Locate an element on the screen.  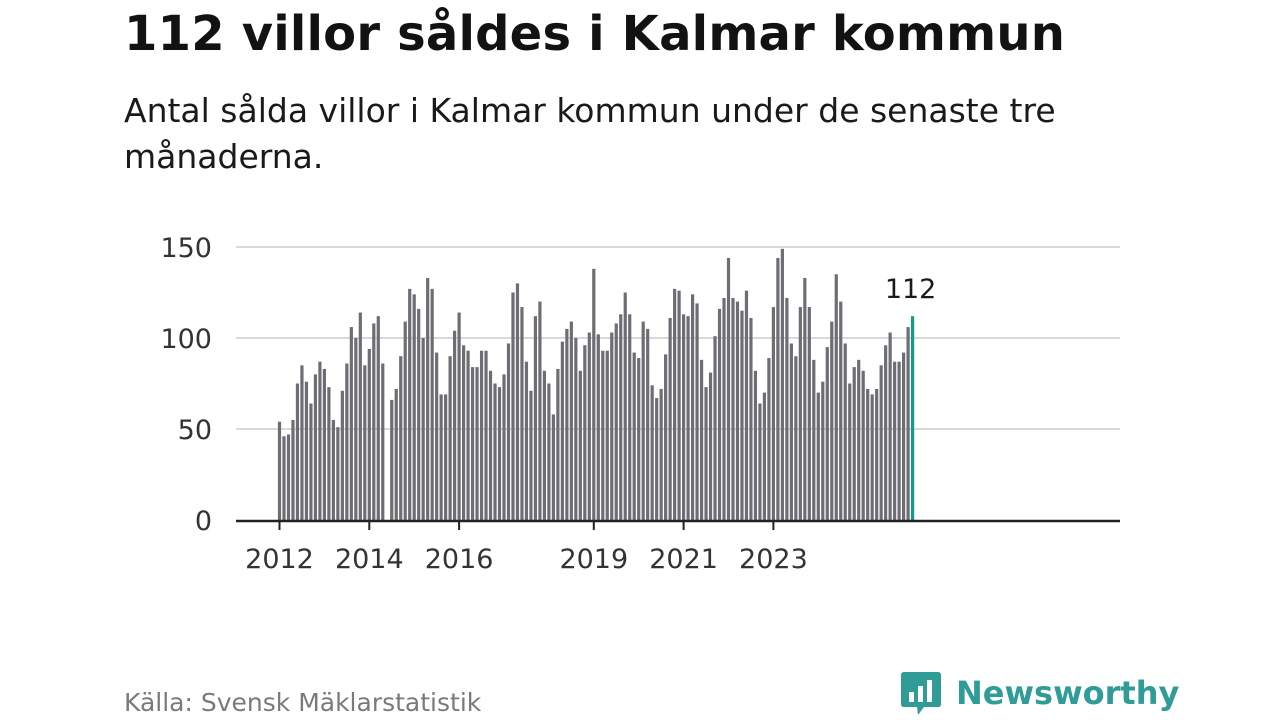
source-note: Källa: Svensk Mäklarstatistik is located at coordinates (303, 702).